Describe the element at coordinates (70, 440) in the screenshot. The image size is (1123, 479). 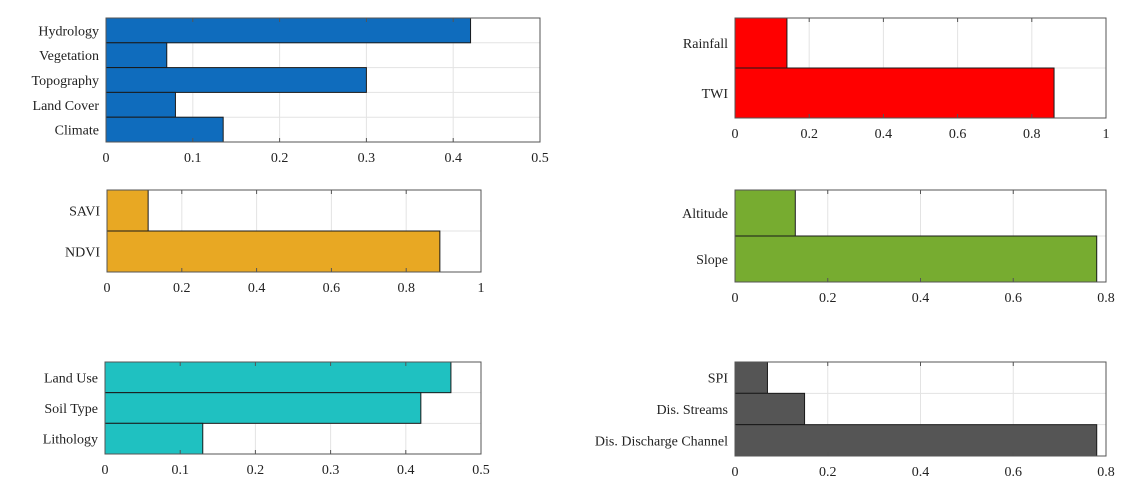
I see `category-label: Lithology` at that location.